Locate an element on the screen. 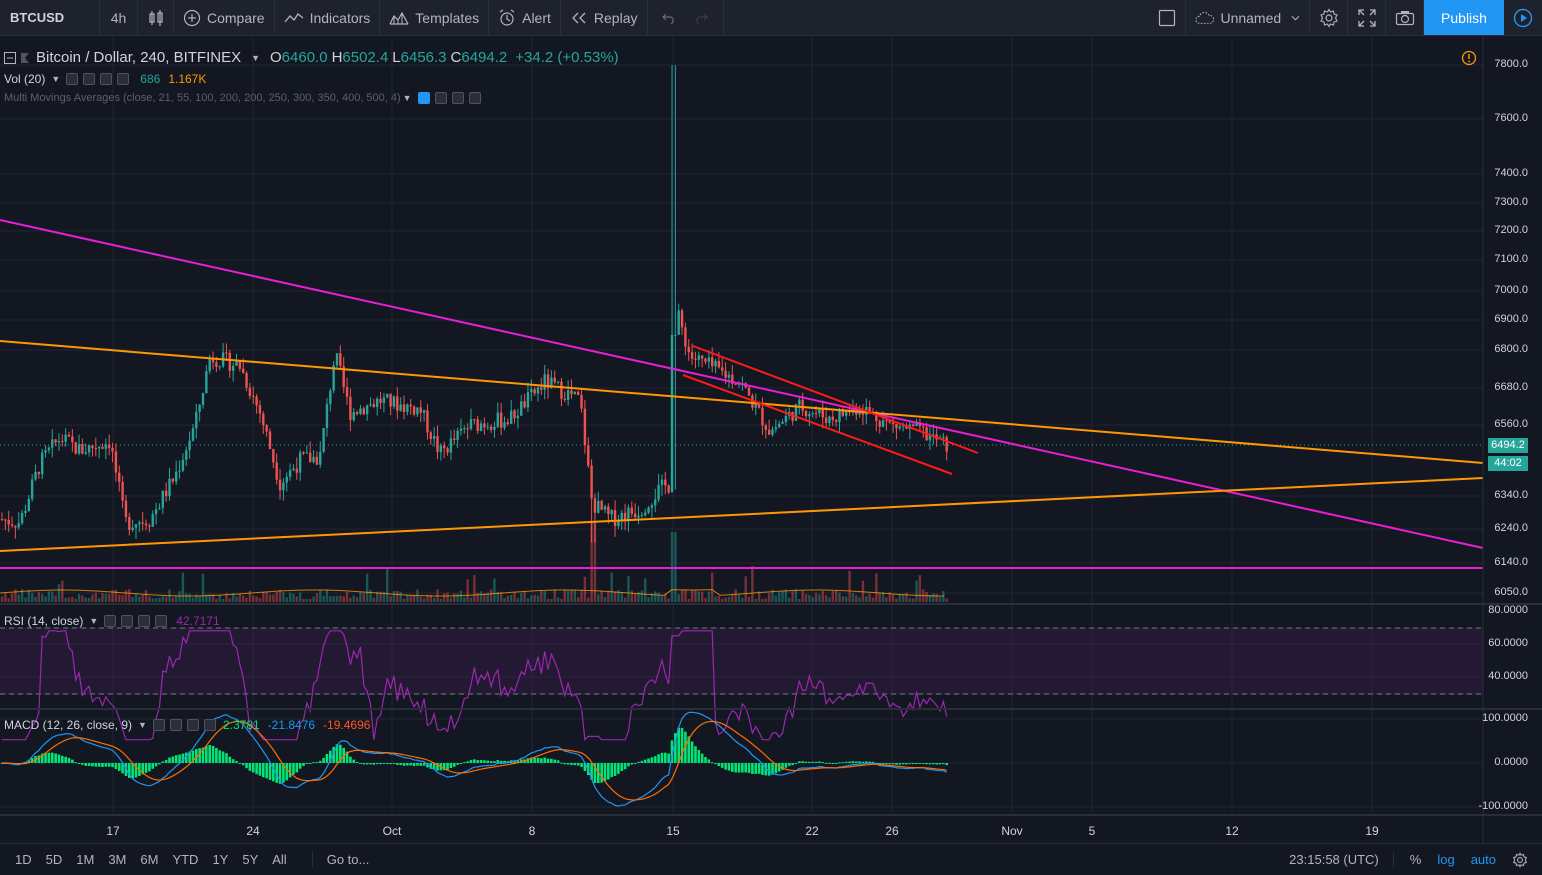 This screenshot has height=875, width=1542. publish-button: Publish is located at coordinates (1464, 17).